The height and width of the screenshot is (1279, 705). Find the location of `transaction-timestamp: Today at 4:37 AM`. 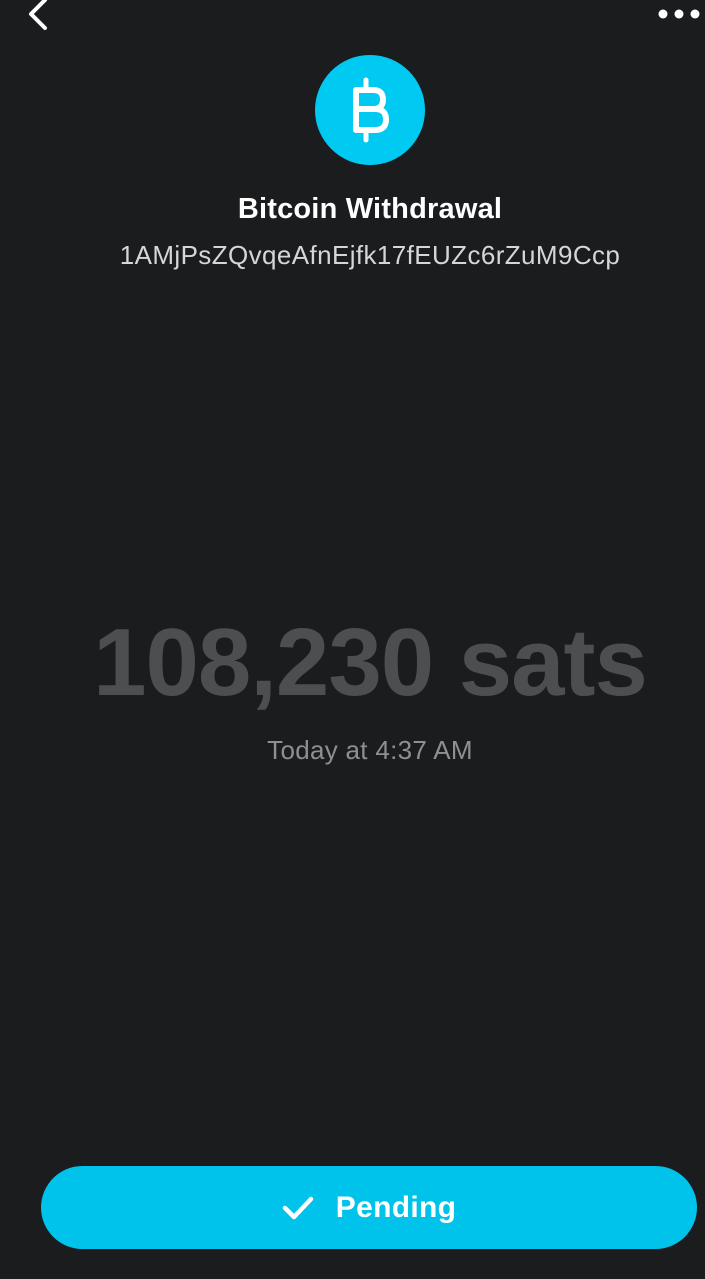

transaction-timestamp: Today at 4:37 AM is located at coordinates (370, 750).